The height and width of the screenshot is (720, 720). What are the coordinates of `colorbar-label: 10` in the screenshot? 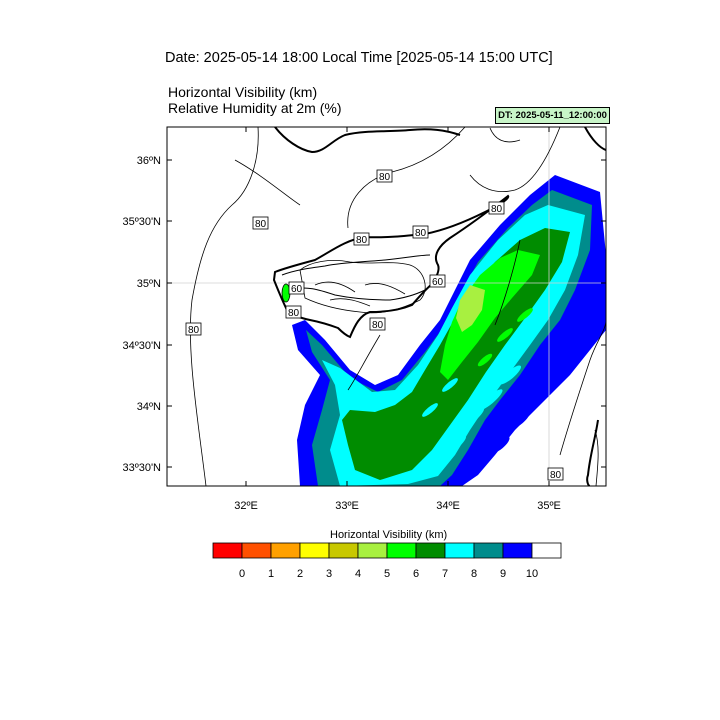 It's located at (532, 574).